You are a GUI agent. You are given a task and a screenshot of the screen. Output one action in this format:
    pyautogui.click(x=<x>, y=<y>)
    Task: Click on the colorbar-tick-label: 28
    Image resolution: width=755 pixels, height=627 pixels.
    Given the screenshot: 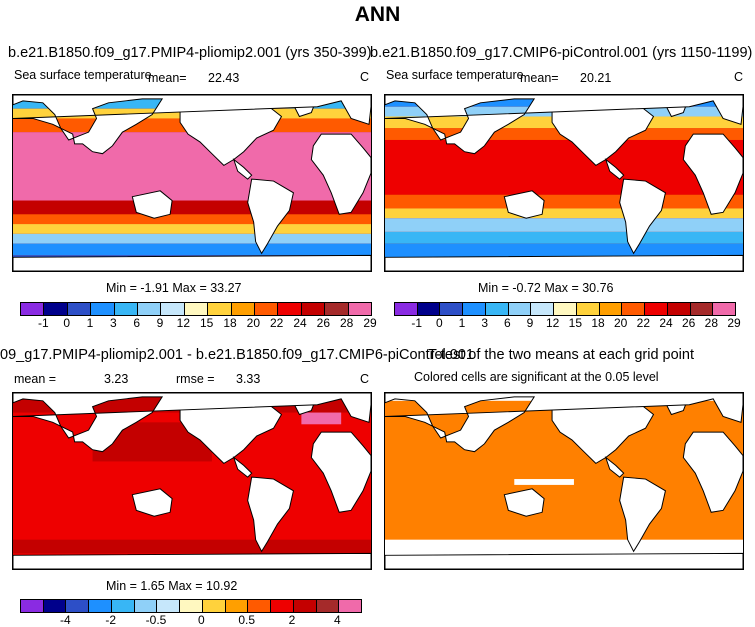 What is the action you would take?
    pyautogui.click(x=711, y=323)
    